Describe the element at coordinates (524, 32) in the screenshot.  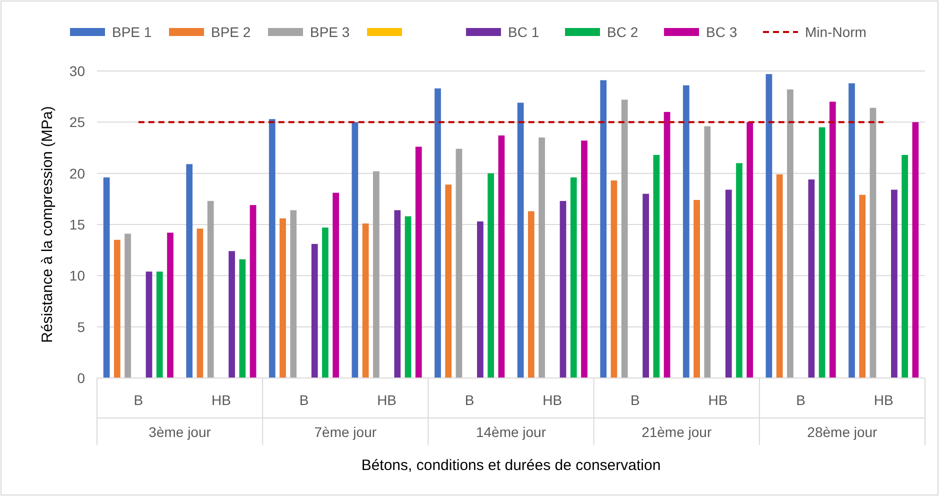
I see `legend-label: BC 1` at that location.